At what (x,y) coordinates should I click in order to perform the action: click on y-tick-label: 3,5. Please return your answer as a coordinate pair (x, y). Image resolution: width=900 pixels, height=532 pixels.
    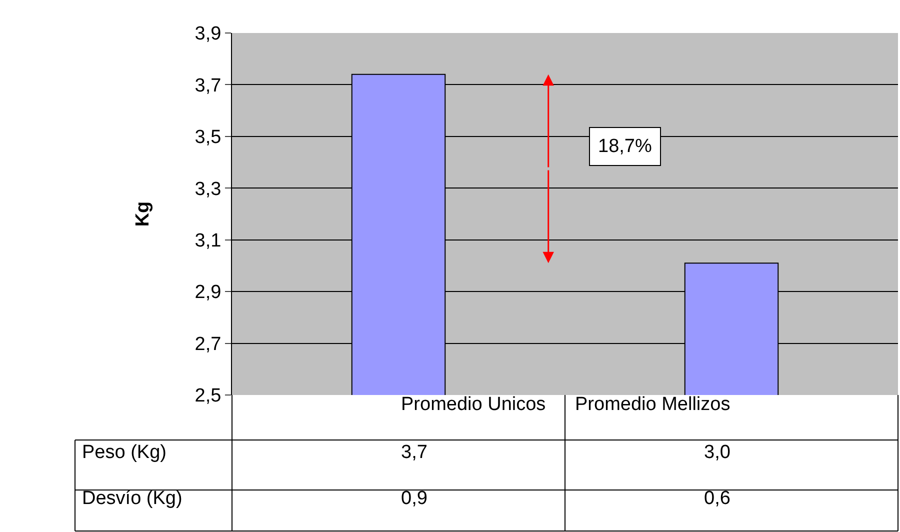
    Looking at the image, I should click on (208, 137).